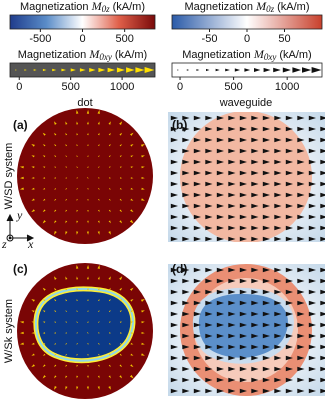 The height and width of the screenshot is (400, 332). I want to click on axis-label: z, so click(4, 244).